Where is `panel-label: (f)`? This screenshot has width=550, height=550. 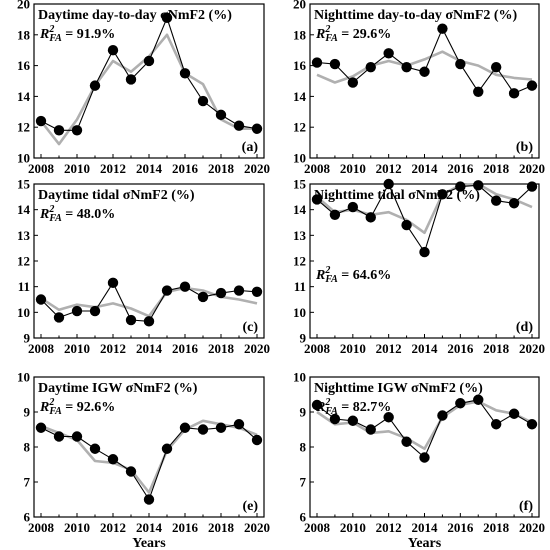 panel-label: (f) is located at coordinates (526, 506).